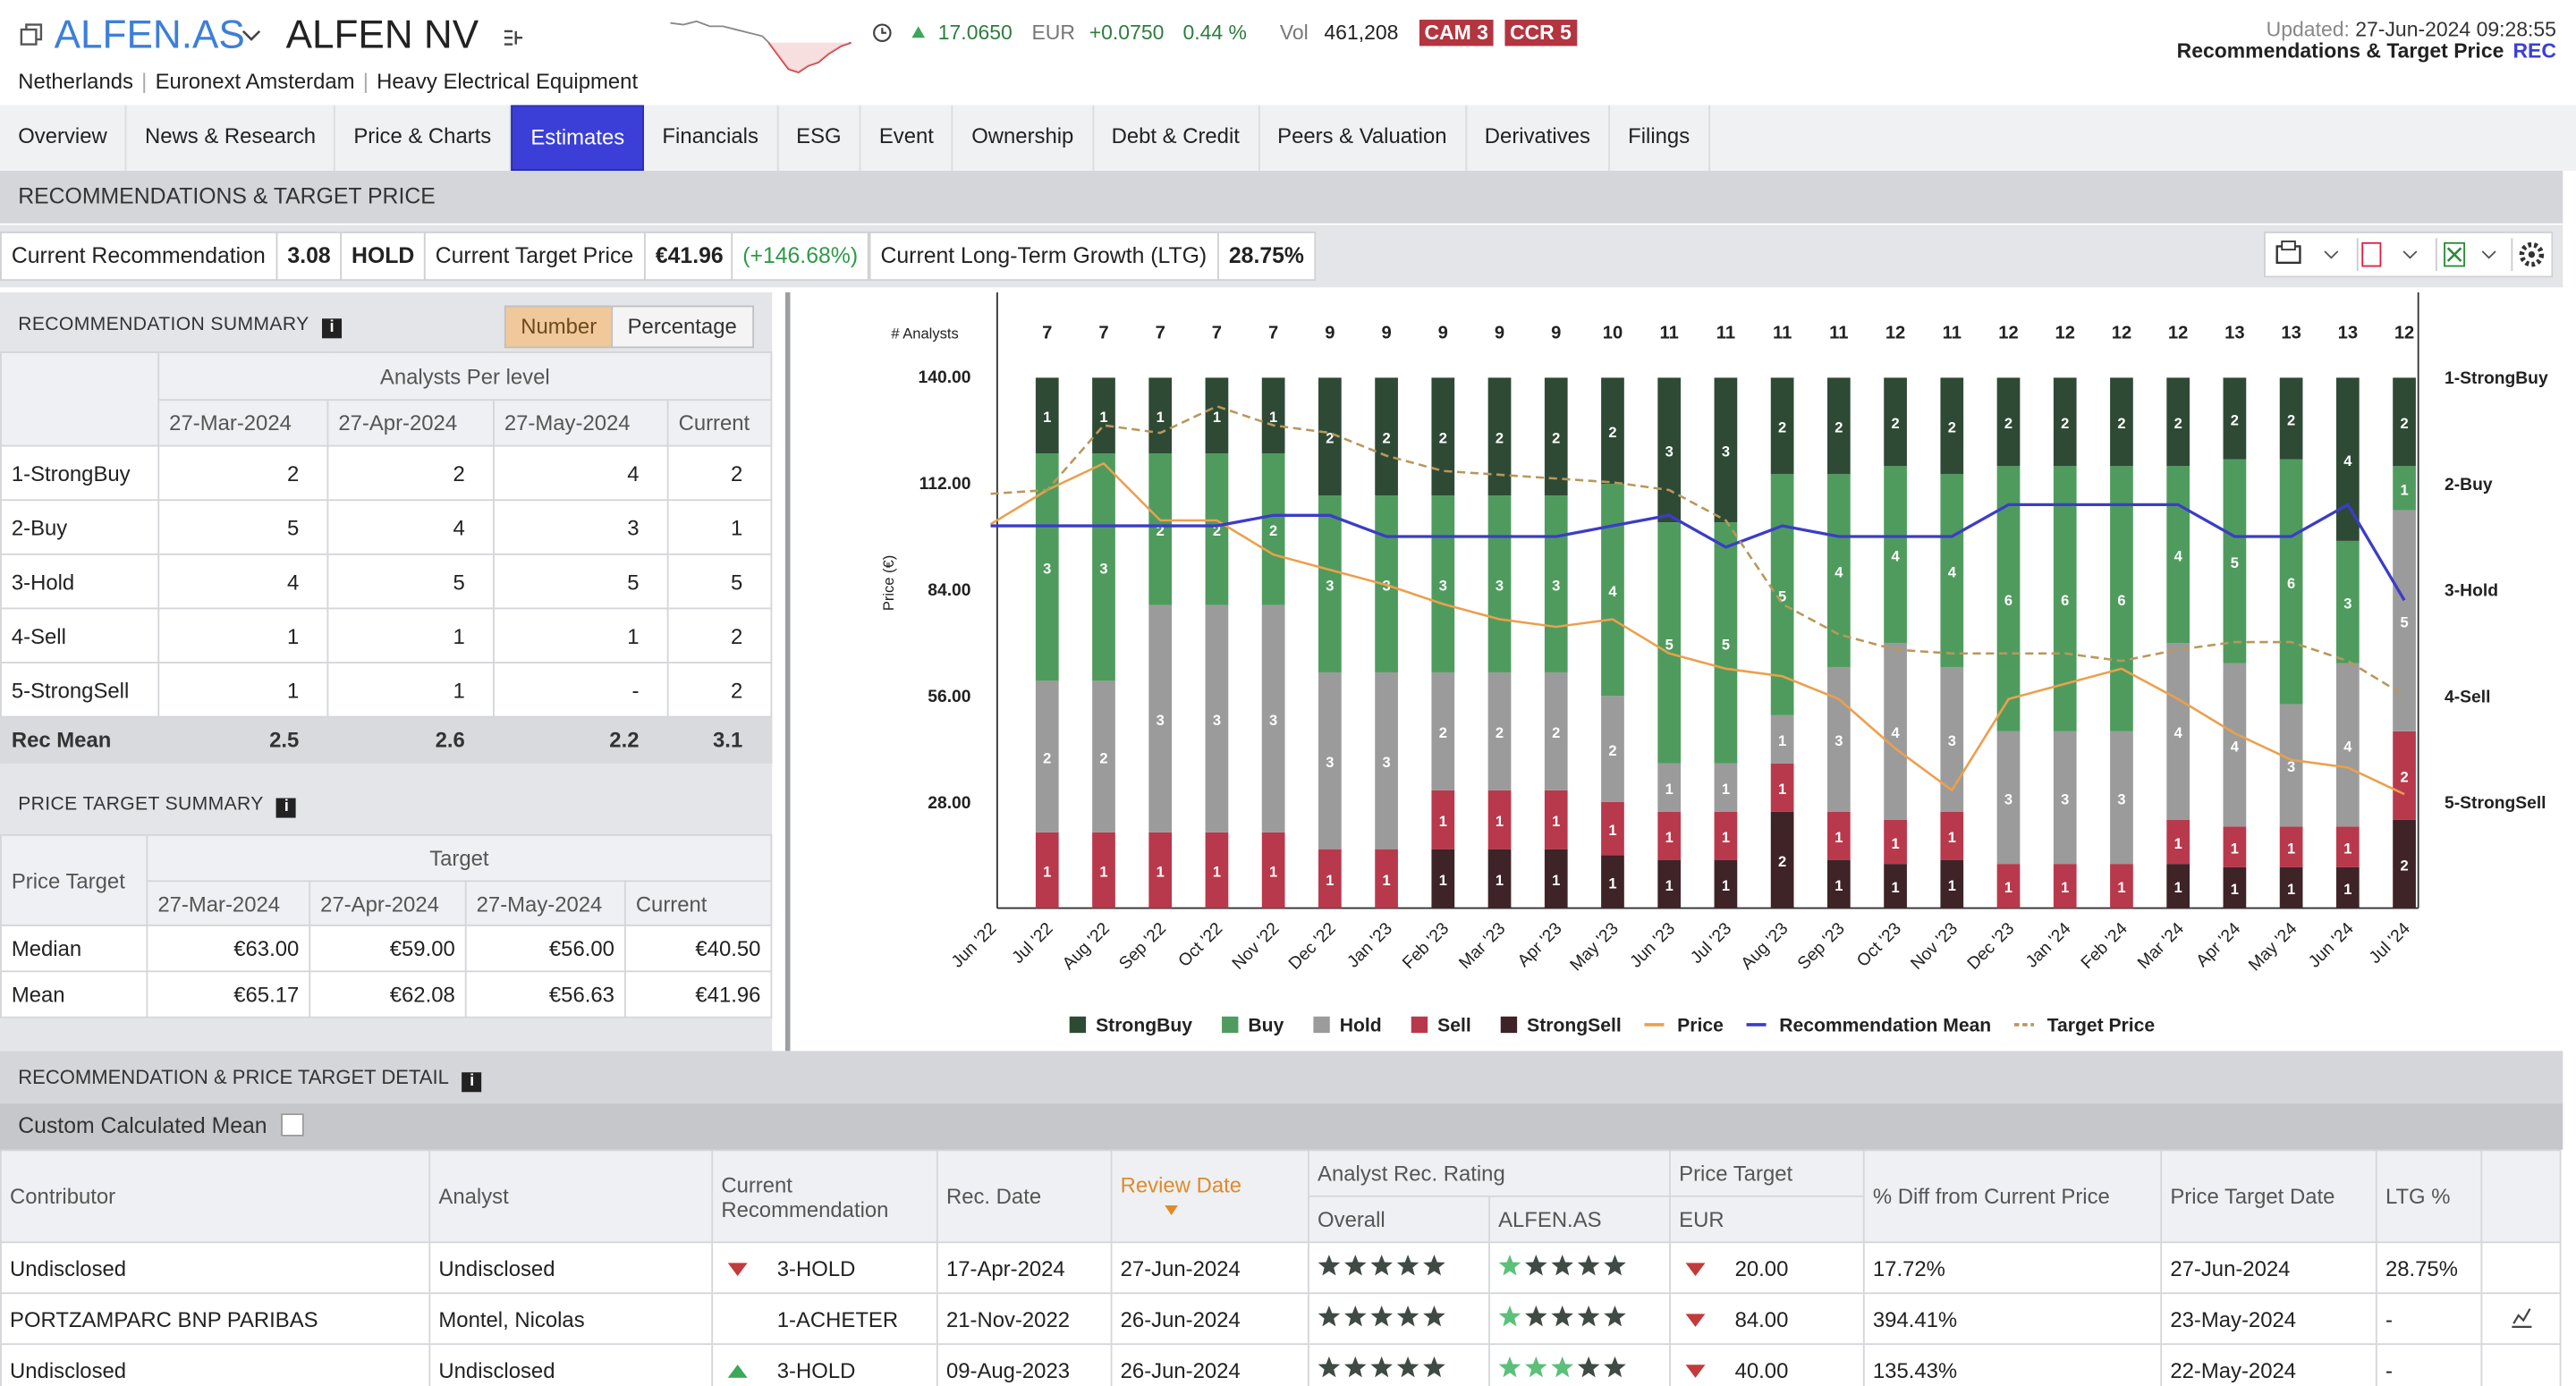 This screenshot has height=1386, width=2576. What do you see at coordinates (2409, 254) in the screenshot?
I see `toolbar-icons` at bounding box center [2409, 254].